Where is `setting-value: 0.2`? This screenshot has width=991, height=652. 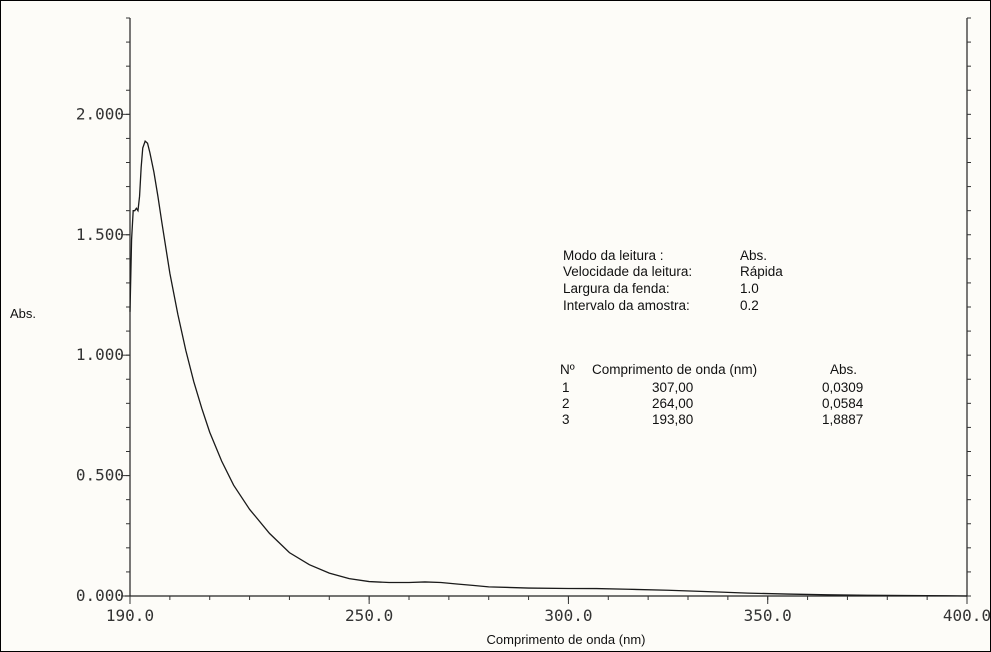 setting-value: 0.2 is located at coordinates (749, 305).